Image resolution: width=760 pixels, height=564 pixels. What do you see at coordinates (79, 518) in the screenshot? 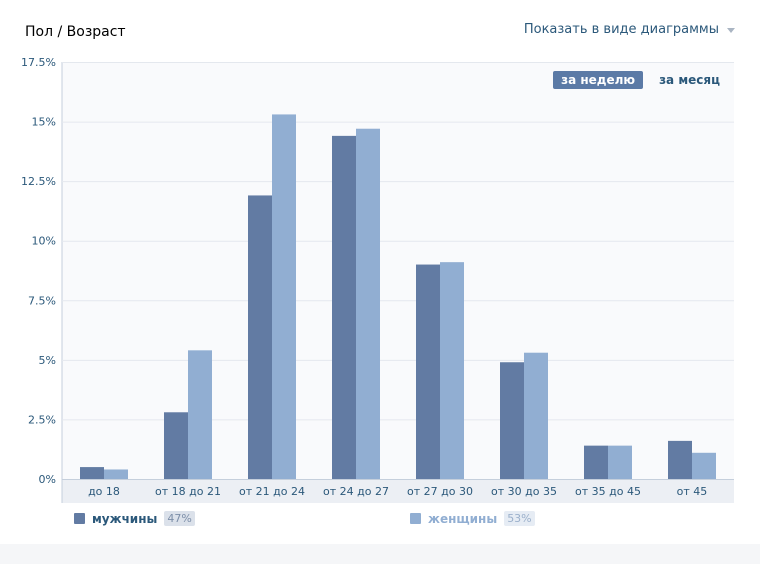
I see `legend-swatch-men` at bounding box center [79, 518].